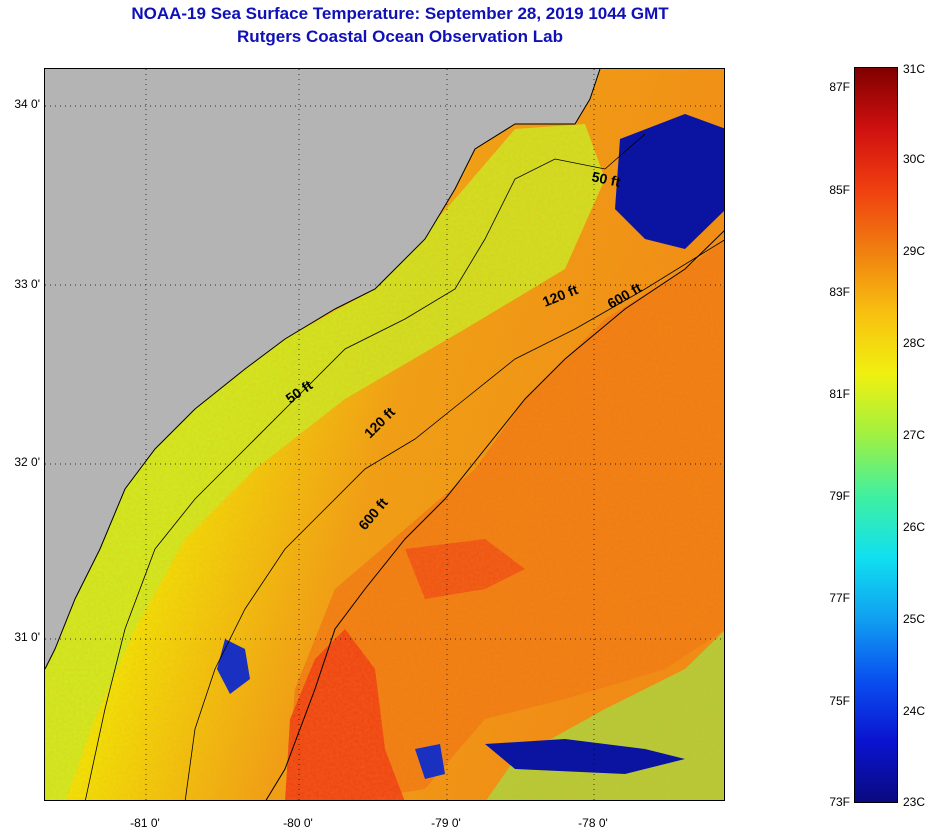 Image resolution: width=936 pixels, height=832 pixels. I want to click on lon-label-81: -81 0', so click(145, 823).